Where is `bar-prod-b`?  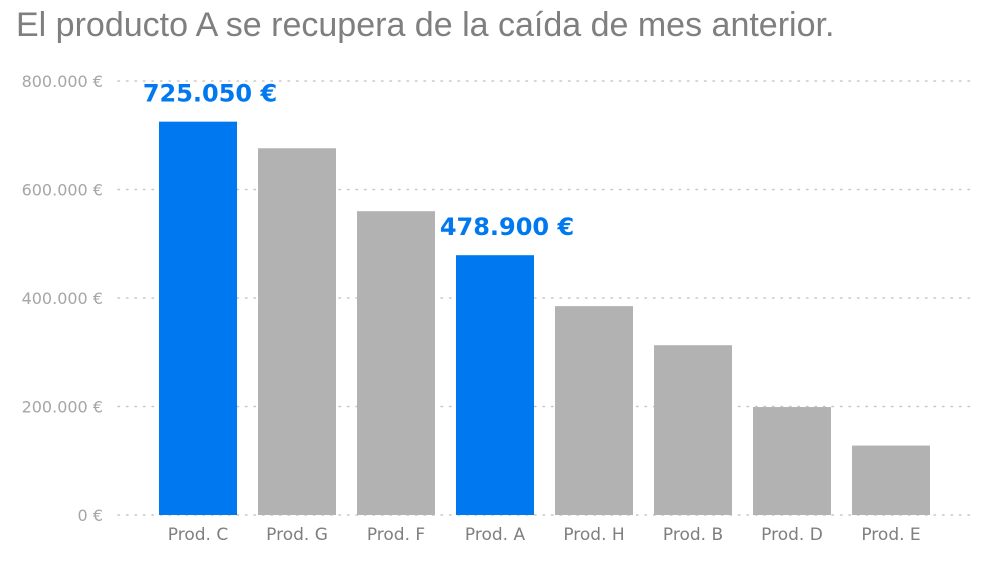 bar-prod-b is located at coordinates (693, 430).